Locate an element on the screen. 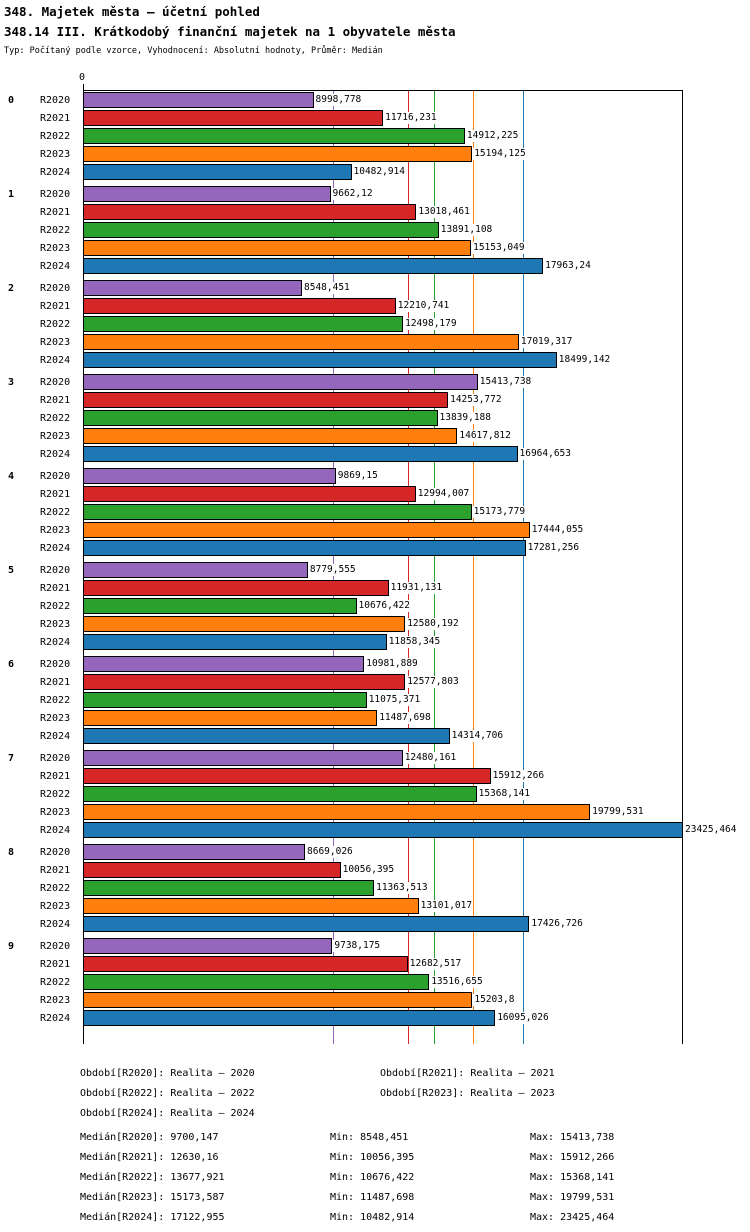 Image resolution: width=750 pixels, height=1232 pixels. bar-track: 11363,513 is located at coordinates (416, 888).